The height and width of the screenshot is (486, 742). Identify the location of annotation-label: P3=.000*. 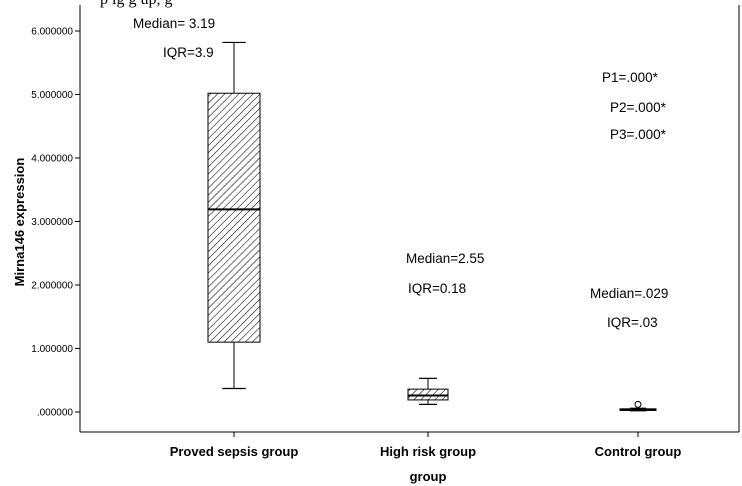
(638, 134).